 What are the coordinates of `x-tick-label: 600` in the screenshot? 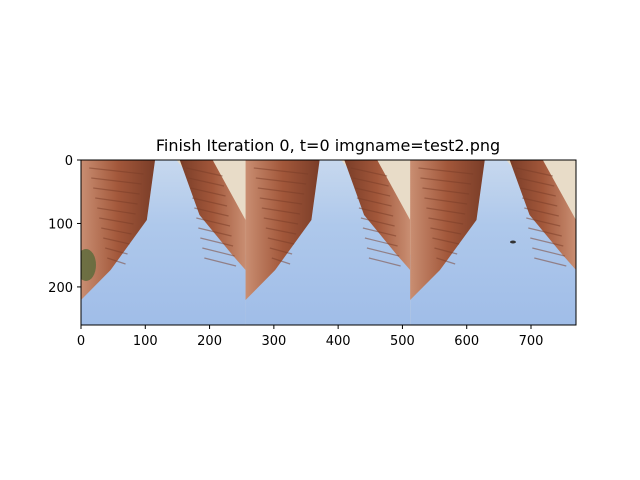 It's located at (466, 341).